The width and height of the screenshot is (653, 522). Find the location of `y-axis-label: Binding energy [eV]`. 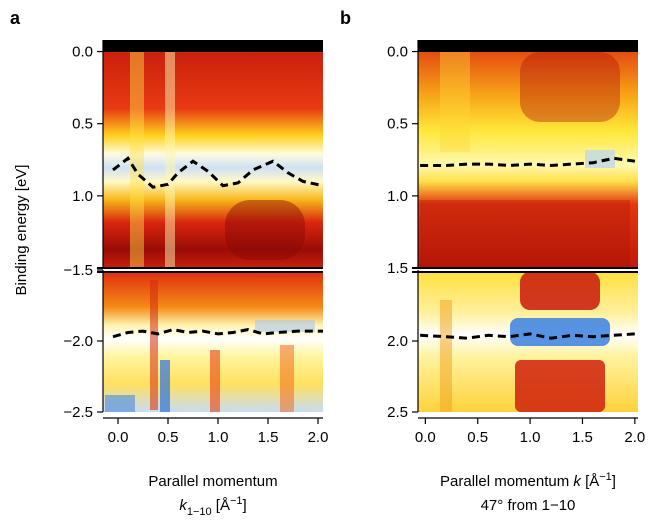

y-axis-label: Binding energy [eV] is located at coordinates (21, 230).